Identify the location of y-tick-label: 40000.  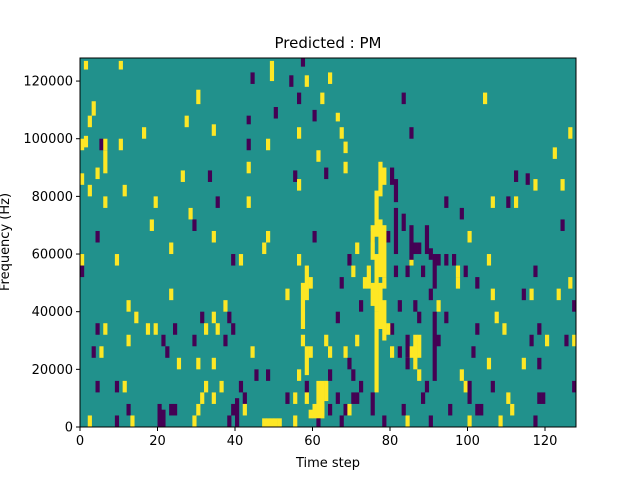
(52, 312).